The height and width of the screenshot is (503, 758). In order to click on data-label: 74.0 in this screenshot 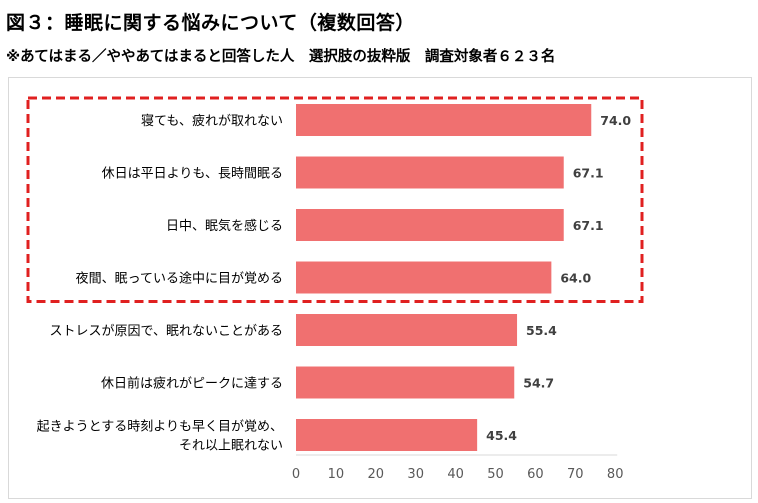, I will do `click(615, 120)`.